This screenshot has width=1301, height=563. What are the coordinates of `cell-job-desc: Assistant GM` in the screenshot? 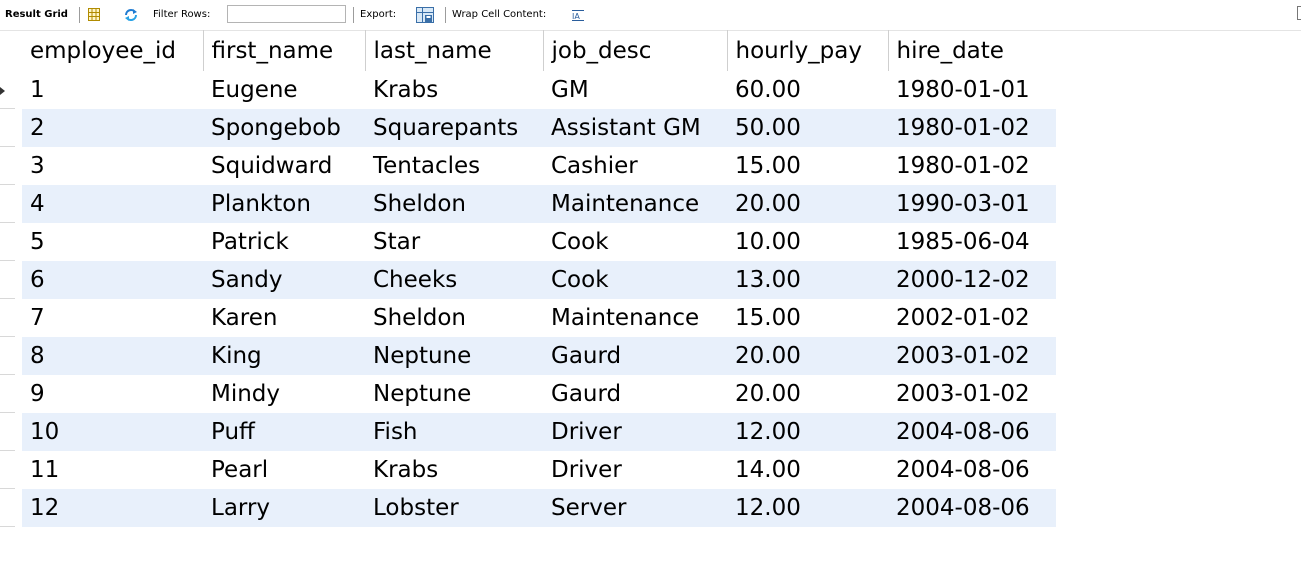 It's located at (635, 128).